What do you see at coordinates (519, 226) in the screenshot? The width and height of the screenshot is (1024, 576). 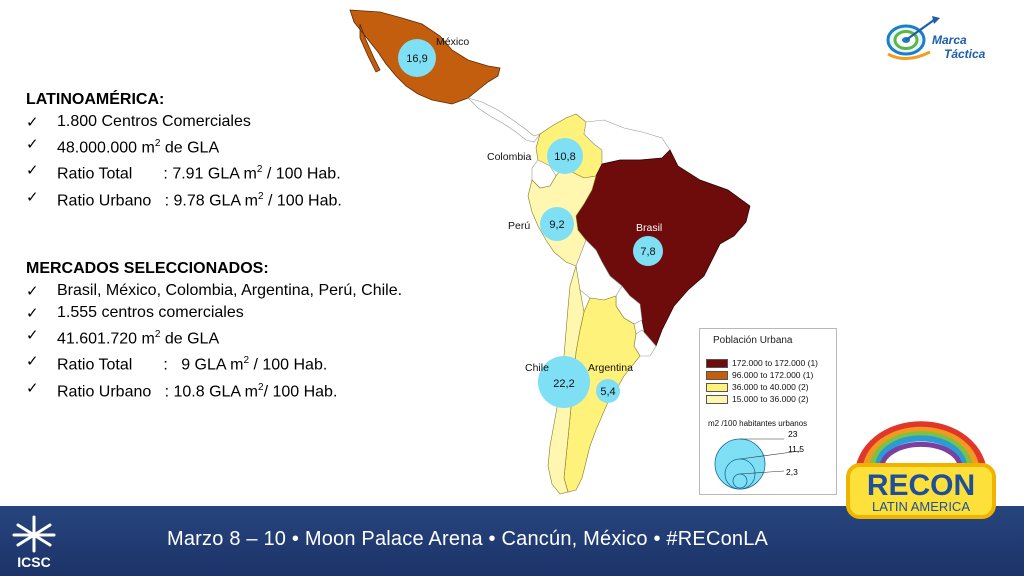 I see `label-peru: Perú` at bounding box center [519, 226].